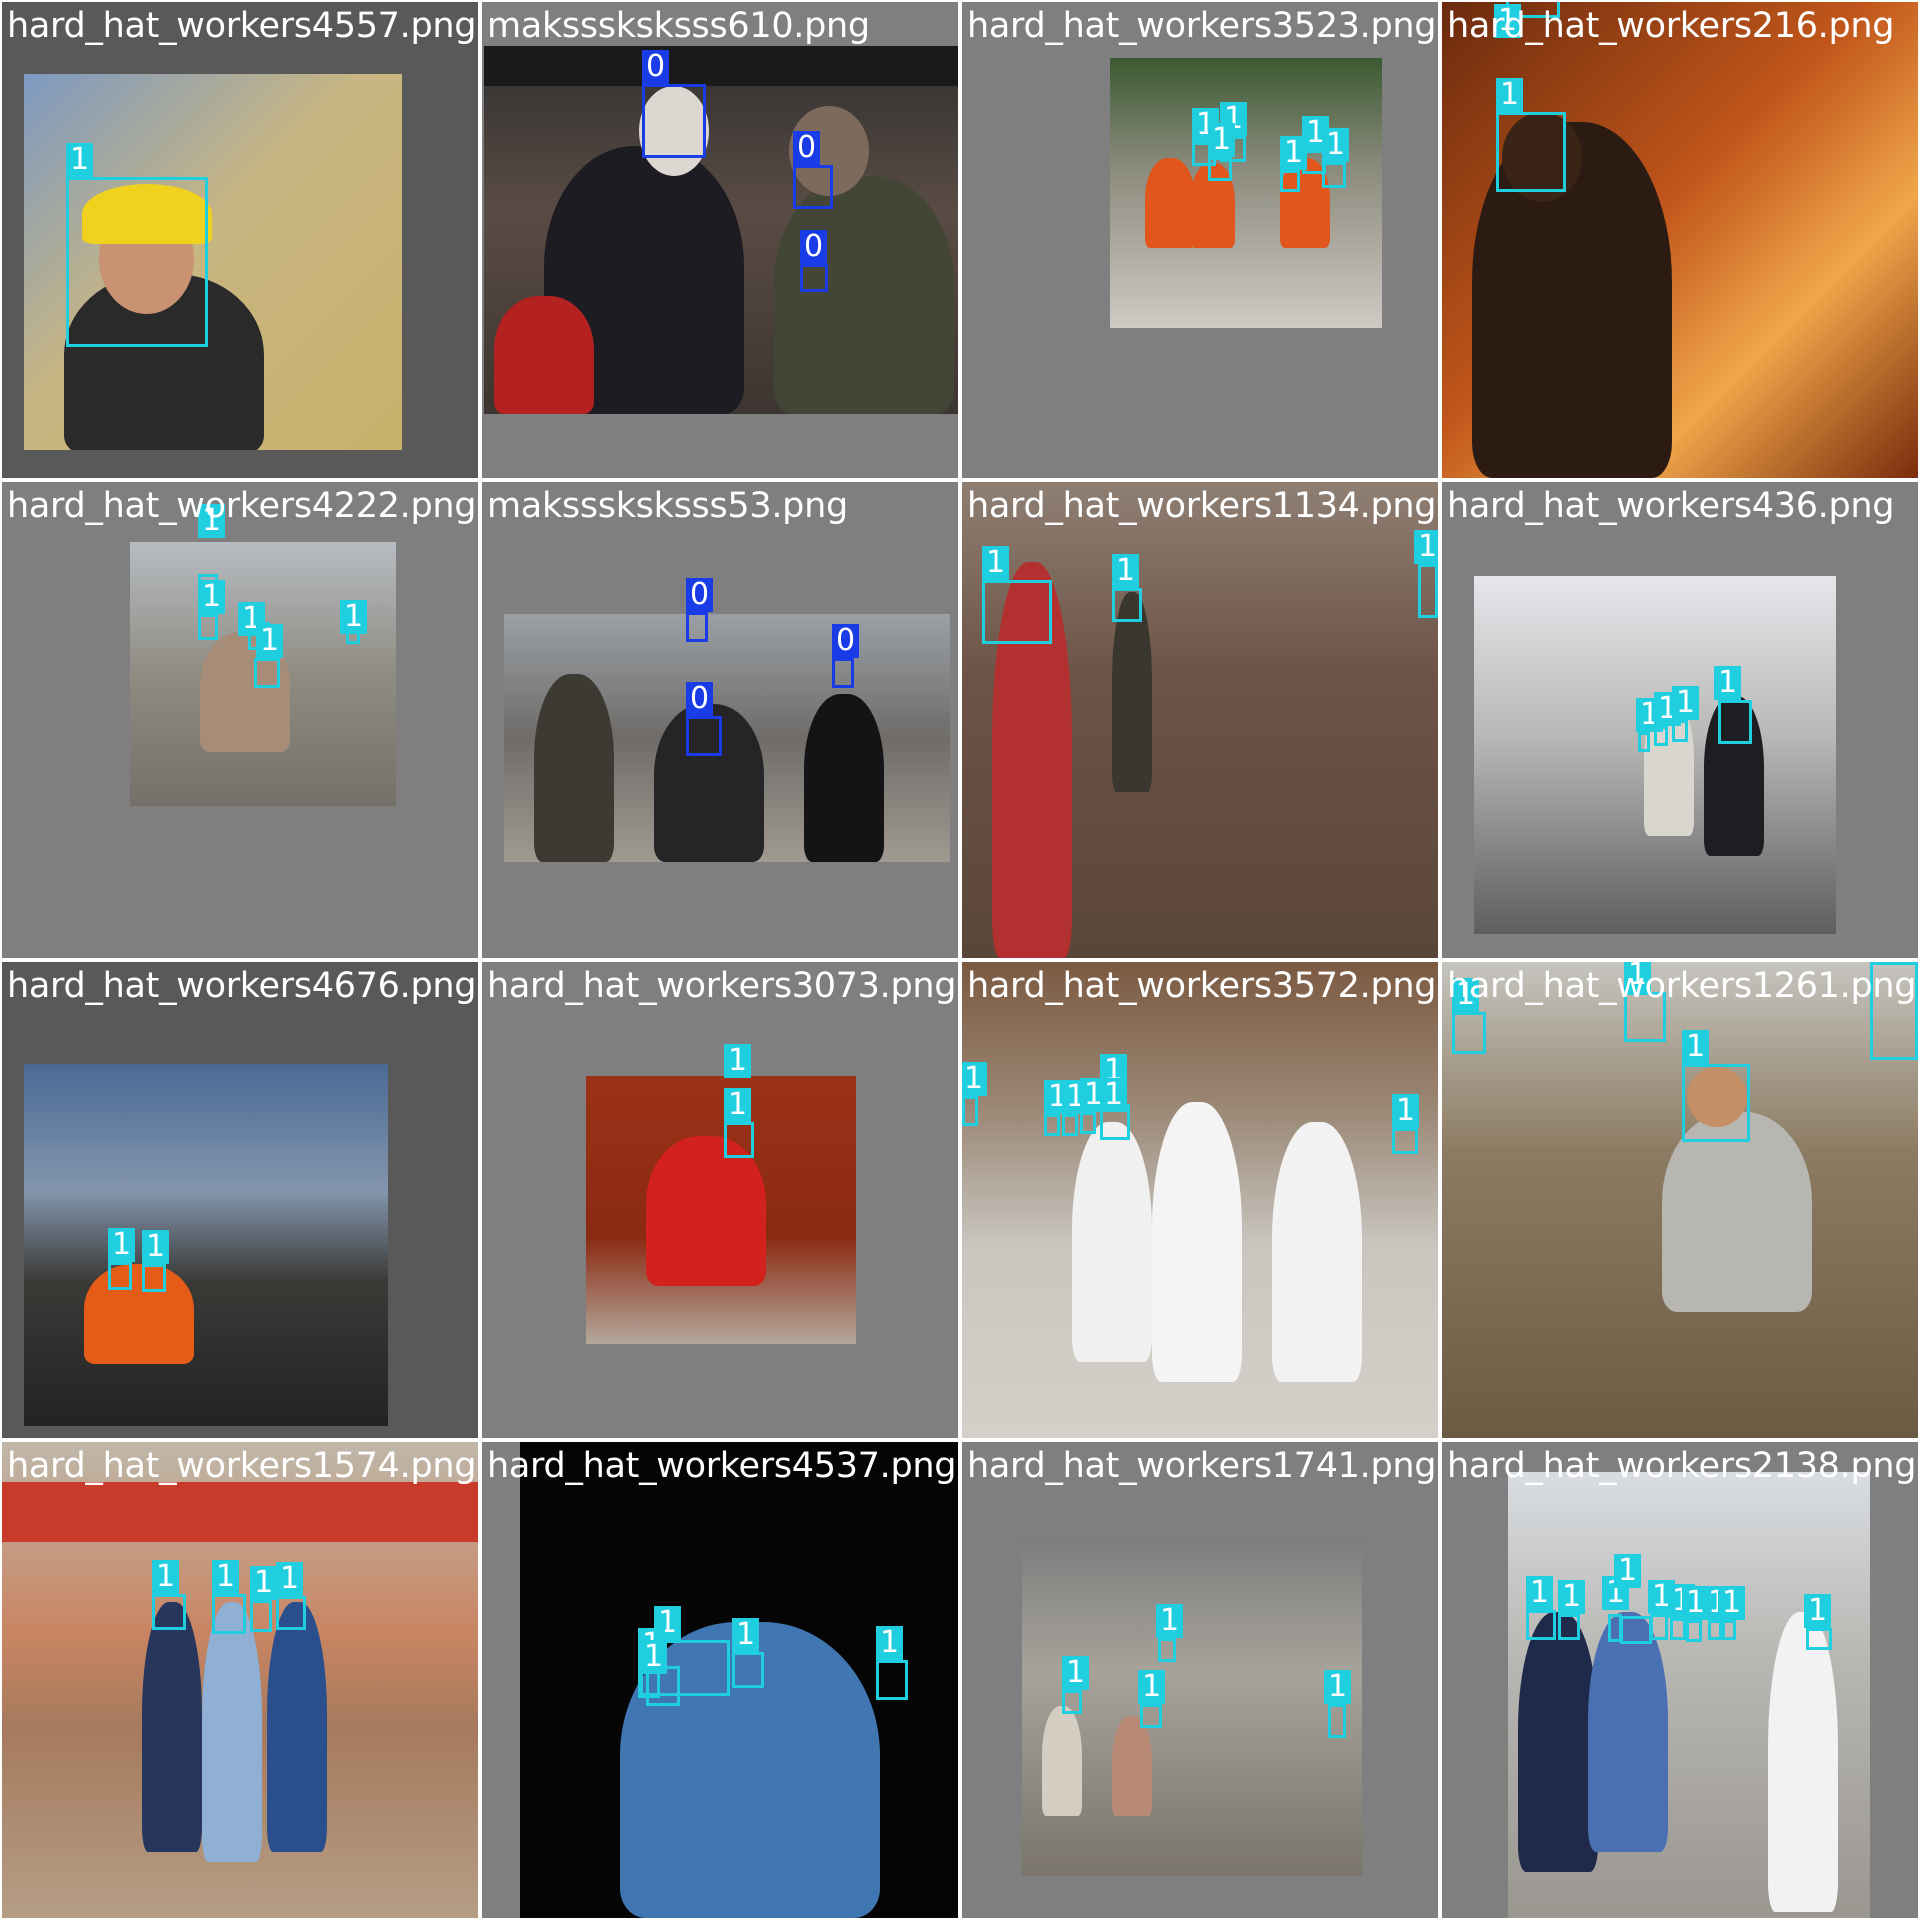 The width and height of the screenshot is (1920, 1920). I want to click on tile: 1 1 1 hard_hat_workers1134.png, so click(1200, 720).